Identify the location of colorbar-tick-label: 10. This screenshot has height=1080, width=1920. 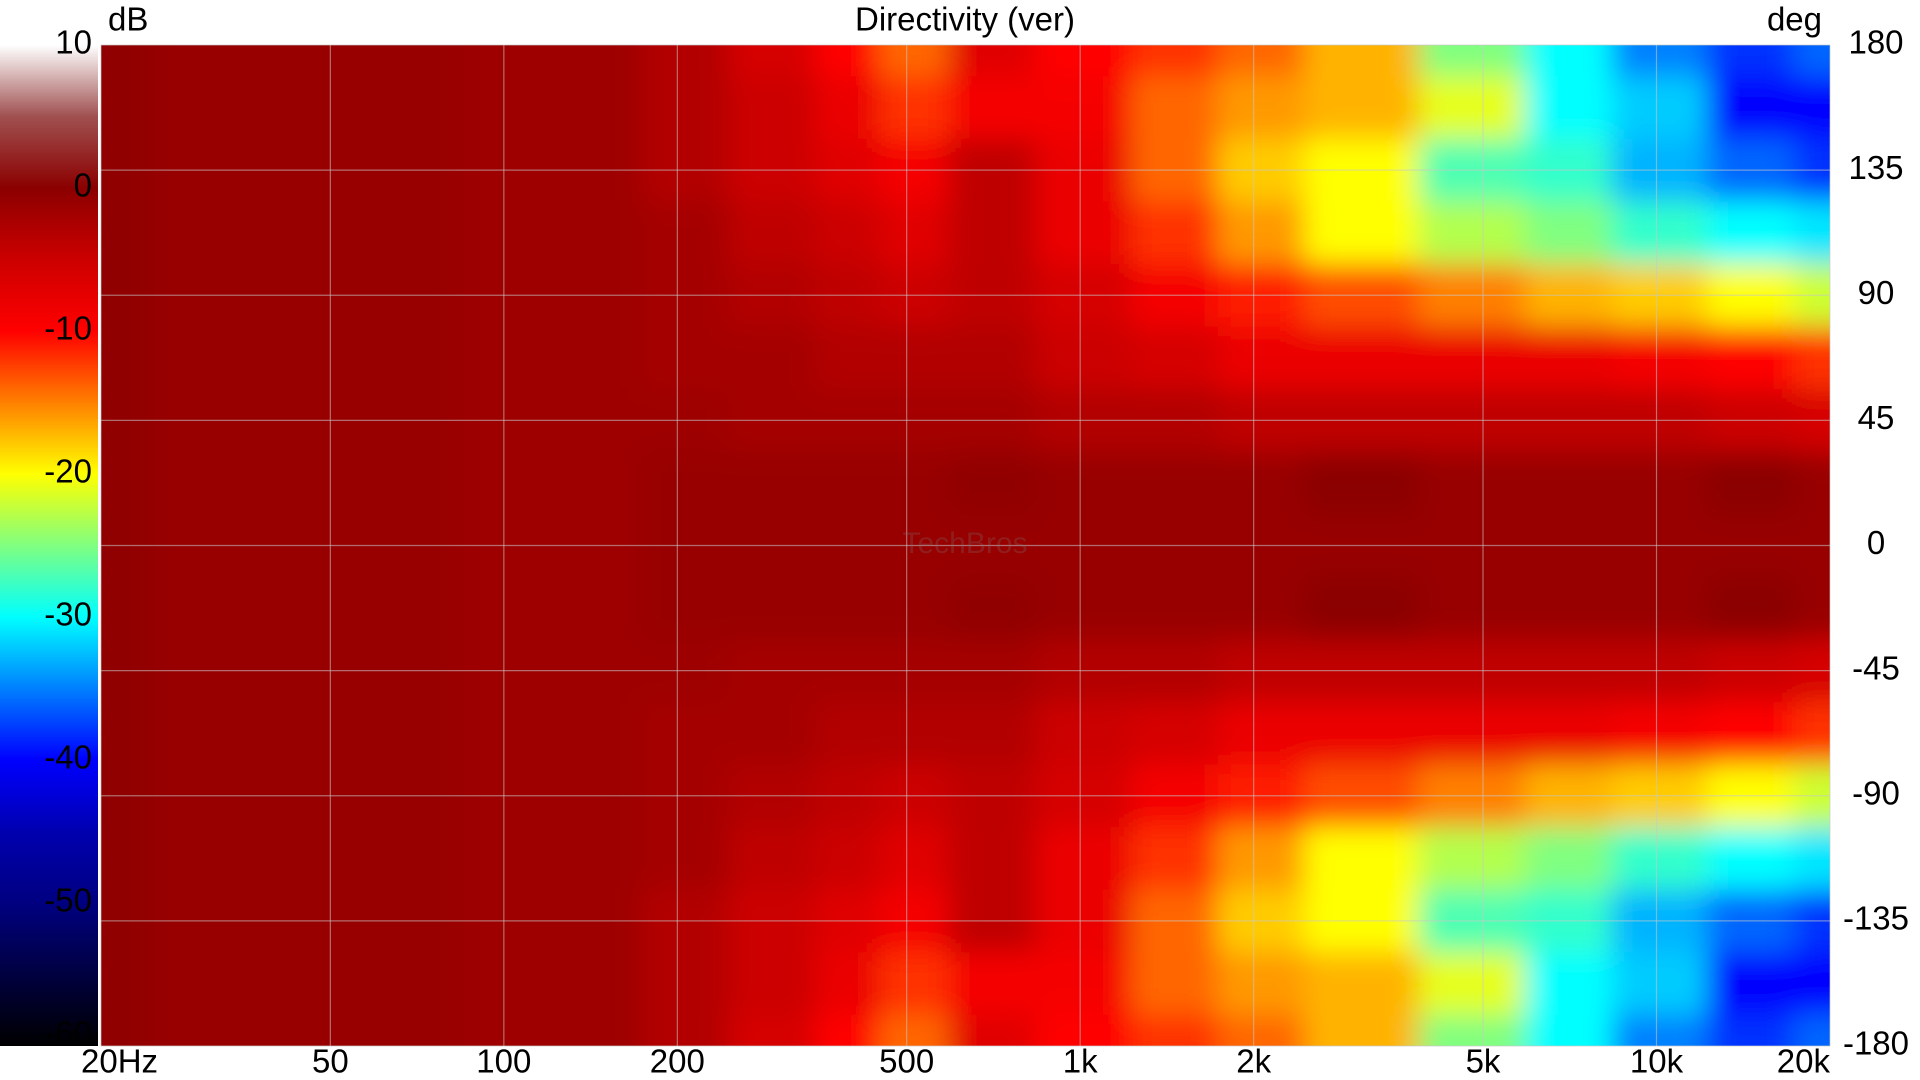
(73, 42).